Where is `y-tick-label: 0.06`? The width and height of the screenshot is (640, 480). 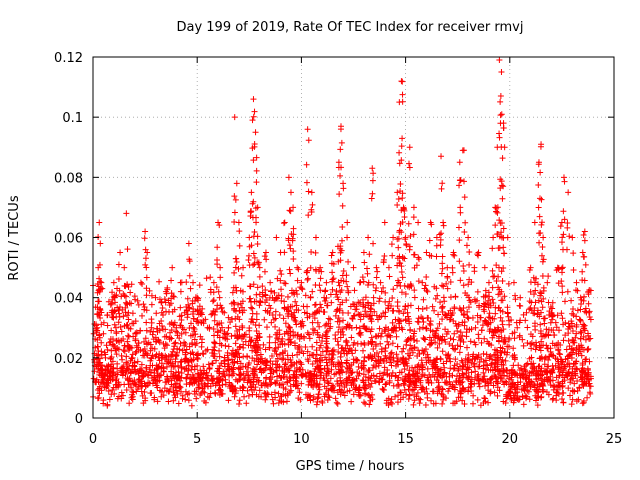
y-tick-label: 0.06 is located at coordinates (68, 239).